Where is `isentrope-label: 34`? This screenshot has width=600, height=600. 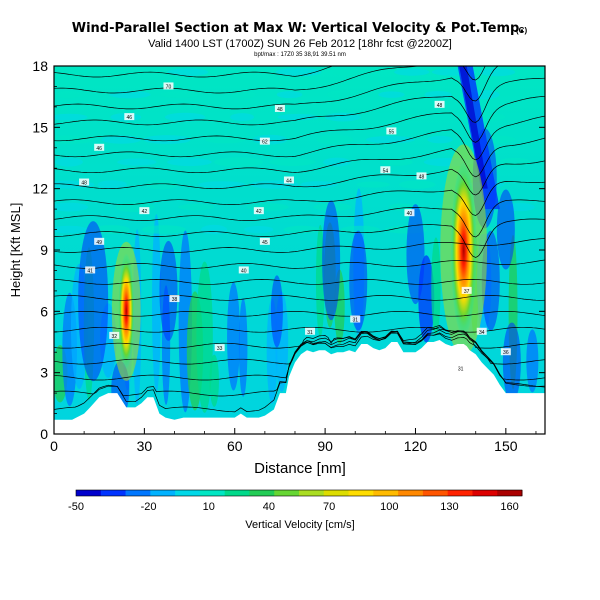 isentrope-label: 34 is located at coordinates (482, 333).